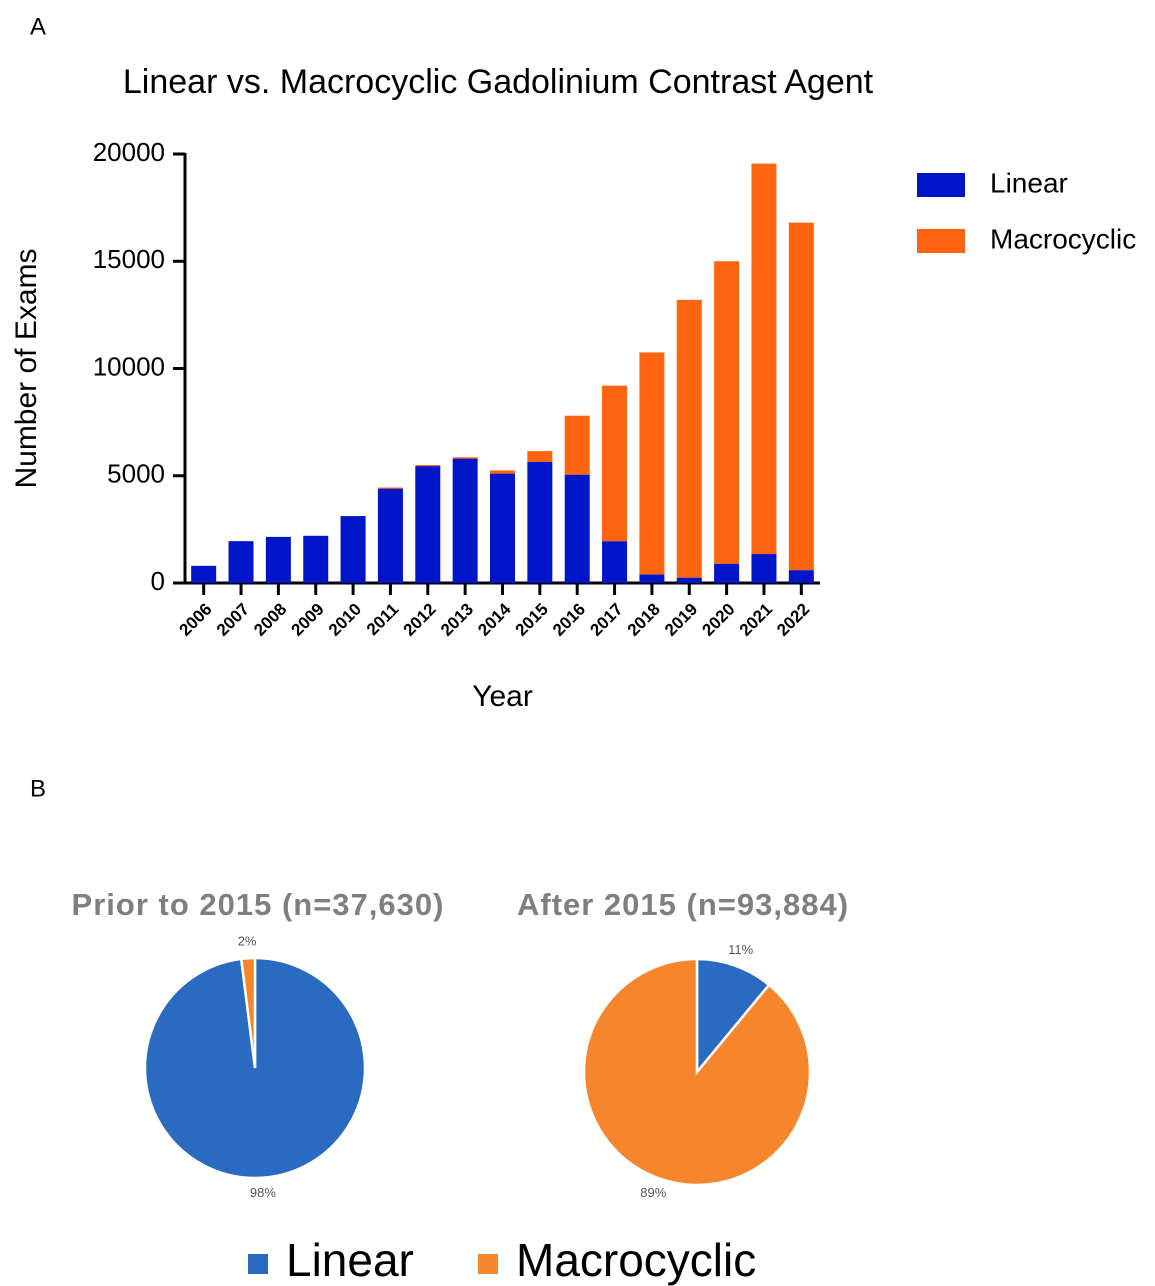 Image resolution: width=1155 pixels, height=1286 pixels. I want to click on x-tick-label: 2007, so click(233, 620).